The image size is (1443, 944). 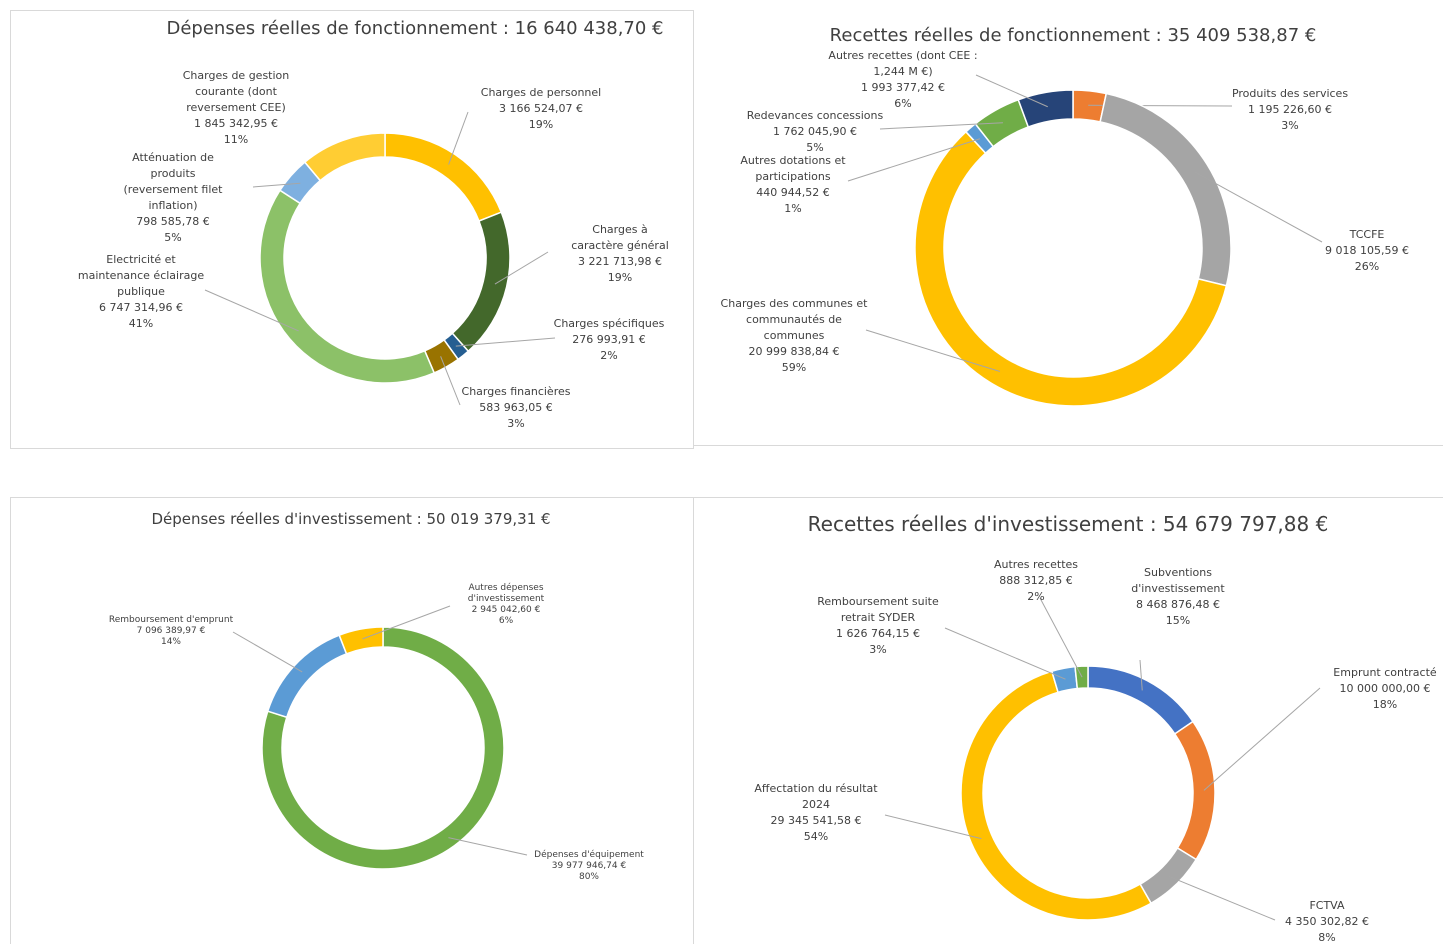 What do you see at coordinates (793, 192) in the screenshot?
I see `label-value: 440 944,52 €` at bounding box center [793, 192].